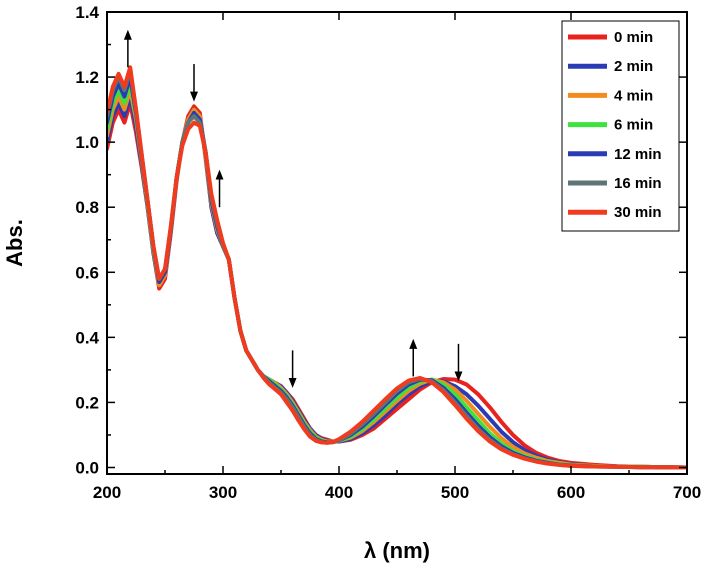  What do you see at coordinates (633, 125) in the screenshot?
I see `legend-label-3: 6 min` at bounding box center [633, 125].